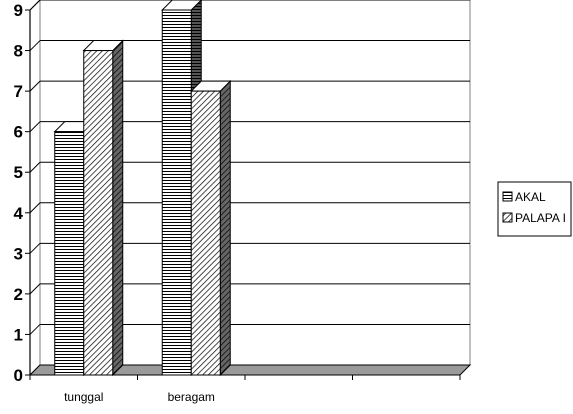 The height and width of the screenshot is (414, 573). Describe the element at coordinates (18, 51) in the screenshot. I see `y-tick-label: 8` at that location.